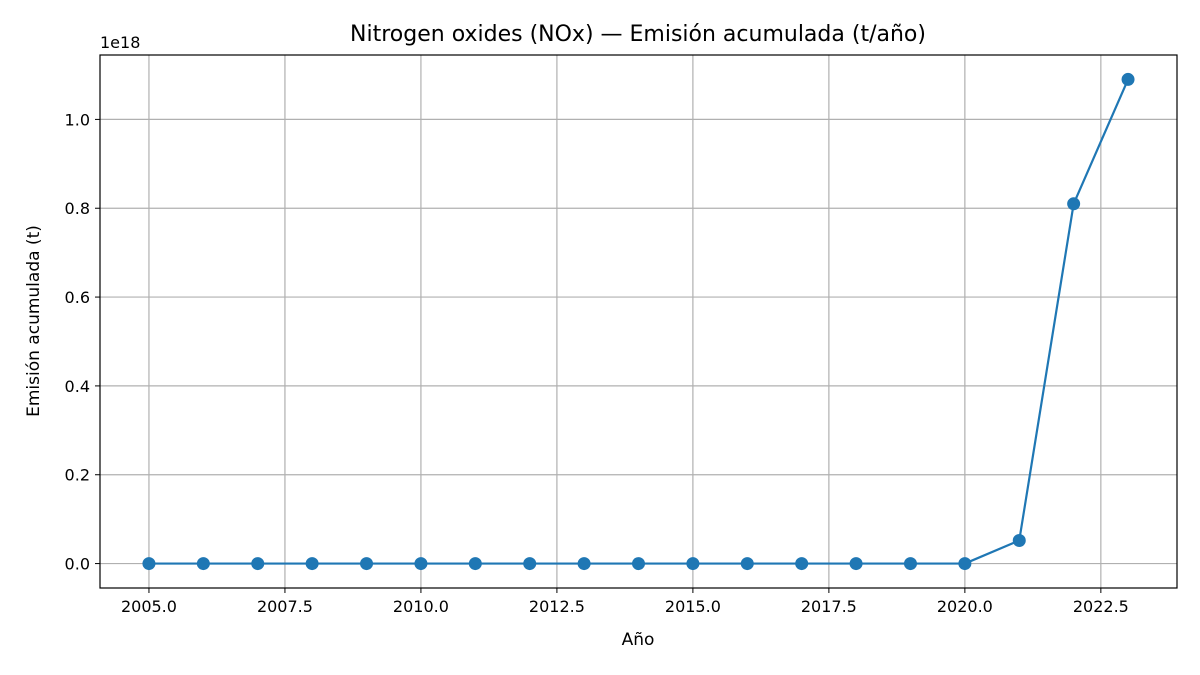 This screenshot has width=1200, height=675. Describe the element at coordinates (421, 606) in the screenshot. I see `x-tick-label: 2010.0` at that location.